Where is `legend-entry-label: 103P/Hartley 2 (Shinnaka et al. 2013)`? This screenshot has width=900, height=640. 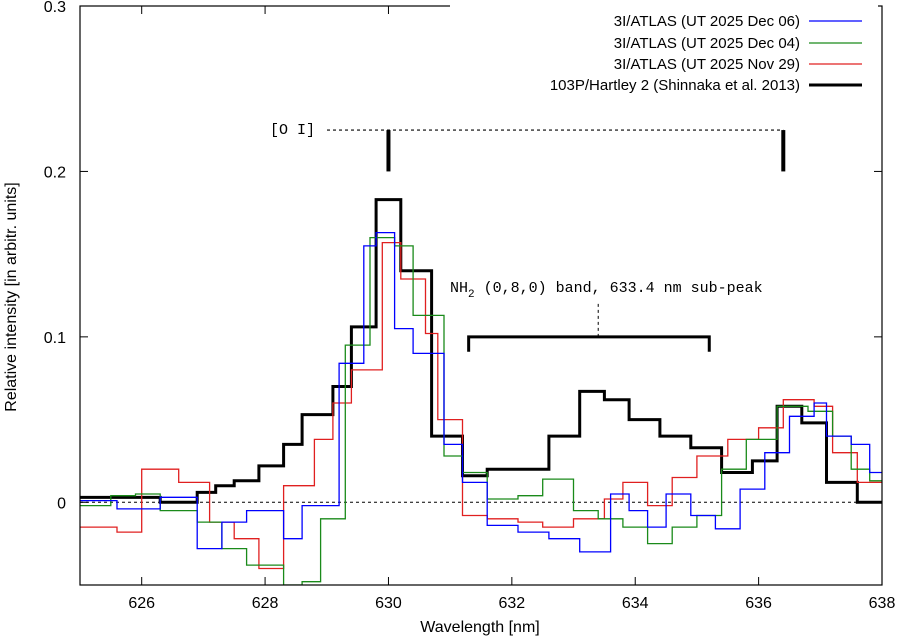
legend-entry-label: 103P/Hartley 2 (Shinnaka et al. 2013) is located at coordinates (675, 85).